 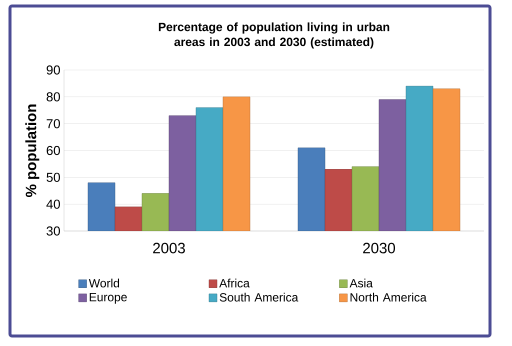 What do you see at coordinates (53, 177) in the screenshot?
I see `y-tick-label: 50` at bounding box center [53, 177].